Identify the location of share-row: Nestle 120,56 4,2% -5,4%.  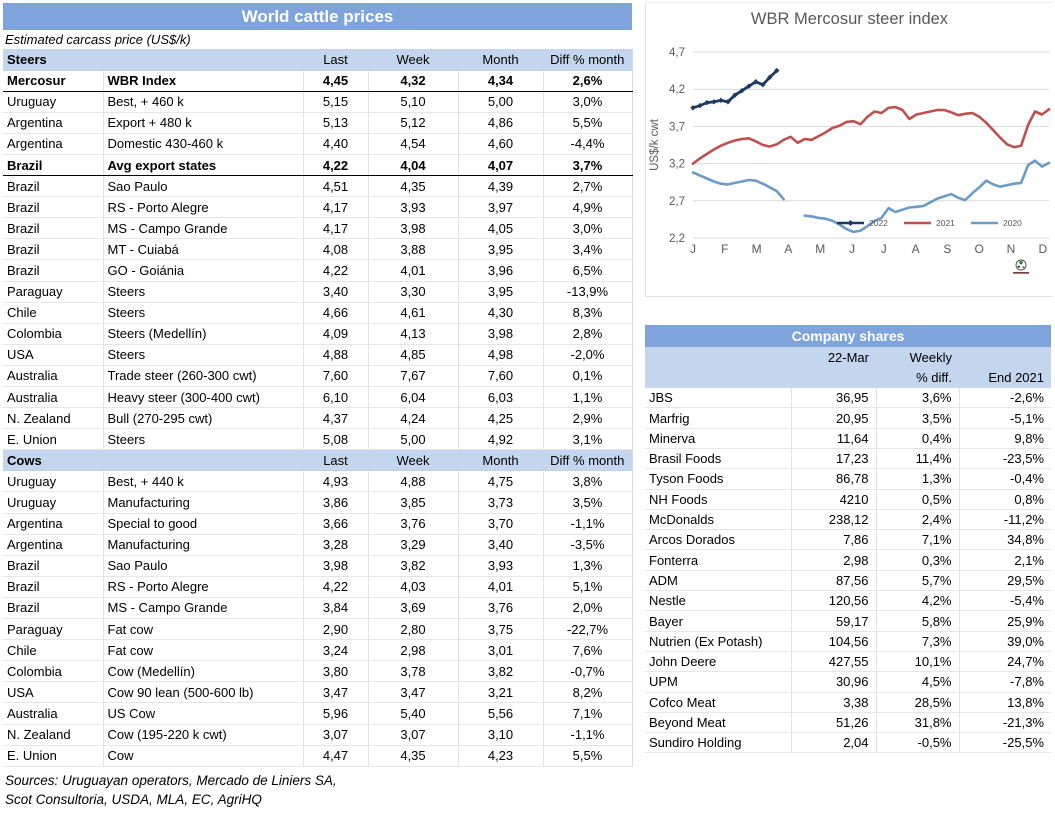
(848, 601).